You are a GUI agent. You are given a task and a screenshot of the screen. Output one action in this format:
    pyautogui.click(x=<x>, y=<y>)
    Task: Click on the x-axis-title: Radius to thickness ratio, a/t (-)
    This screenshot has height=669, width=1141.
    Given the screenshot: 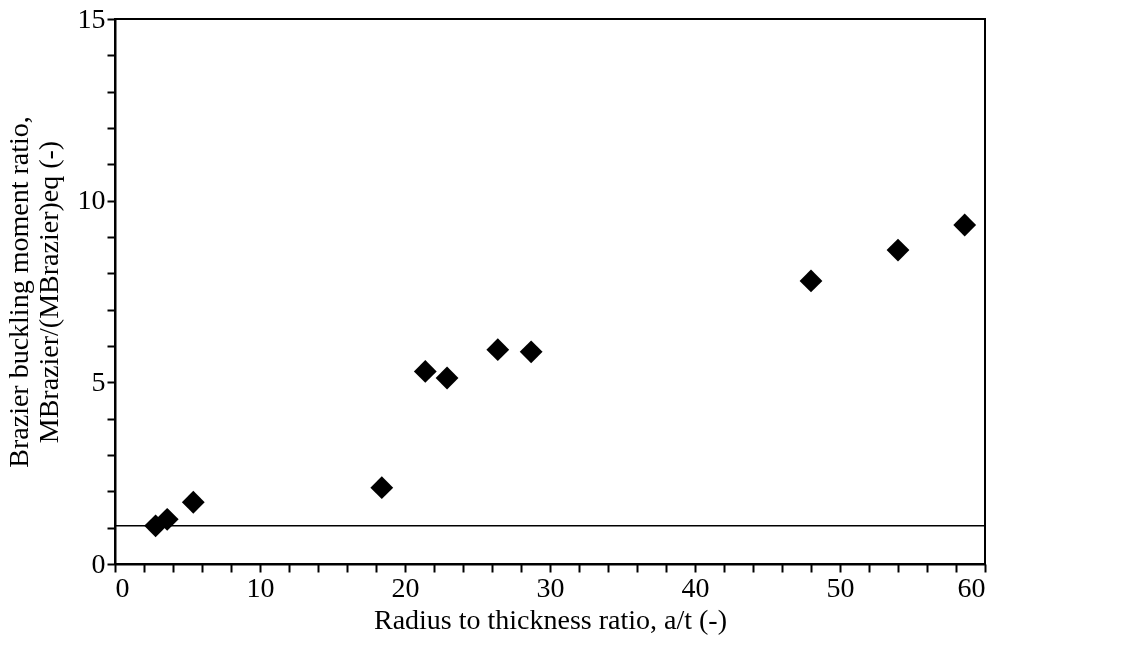 What is the action you would take?
    pyautogui.click(x=550, y=619)
    